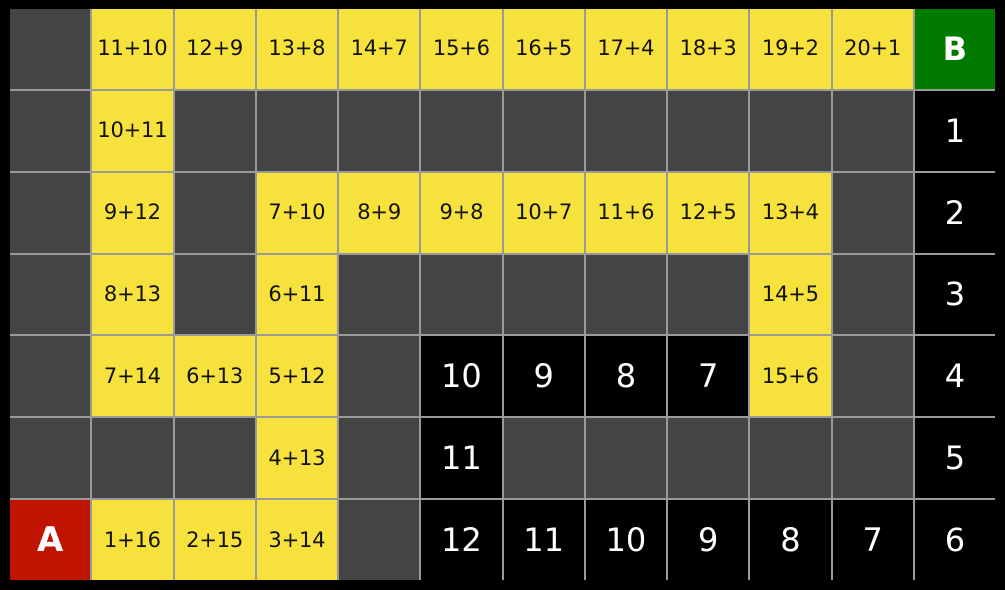 Image resolution: width=1005 pixels, height=590 pixels. What do you see at coordinates (708, 212) in the screenshot?
I see `sum-cell: 12+5` at bounding box center [708, 212].